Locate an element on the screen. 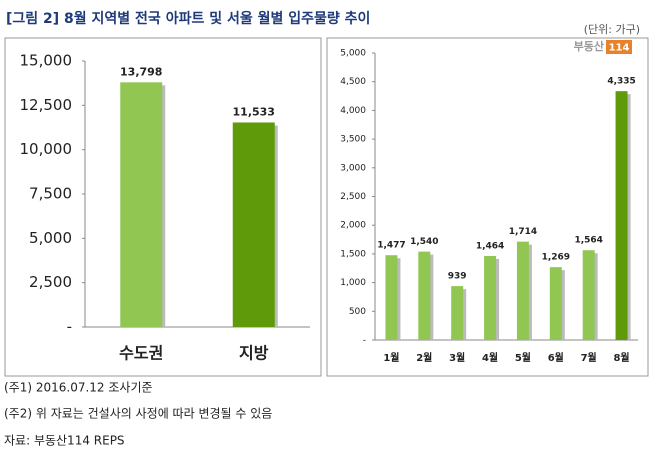 The width and height of the screenshot is (652, 465). y-tick-label: 12,500 is located at coordinates (46, 105).